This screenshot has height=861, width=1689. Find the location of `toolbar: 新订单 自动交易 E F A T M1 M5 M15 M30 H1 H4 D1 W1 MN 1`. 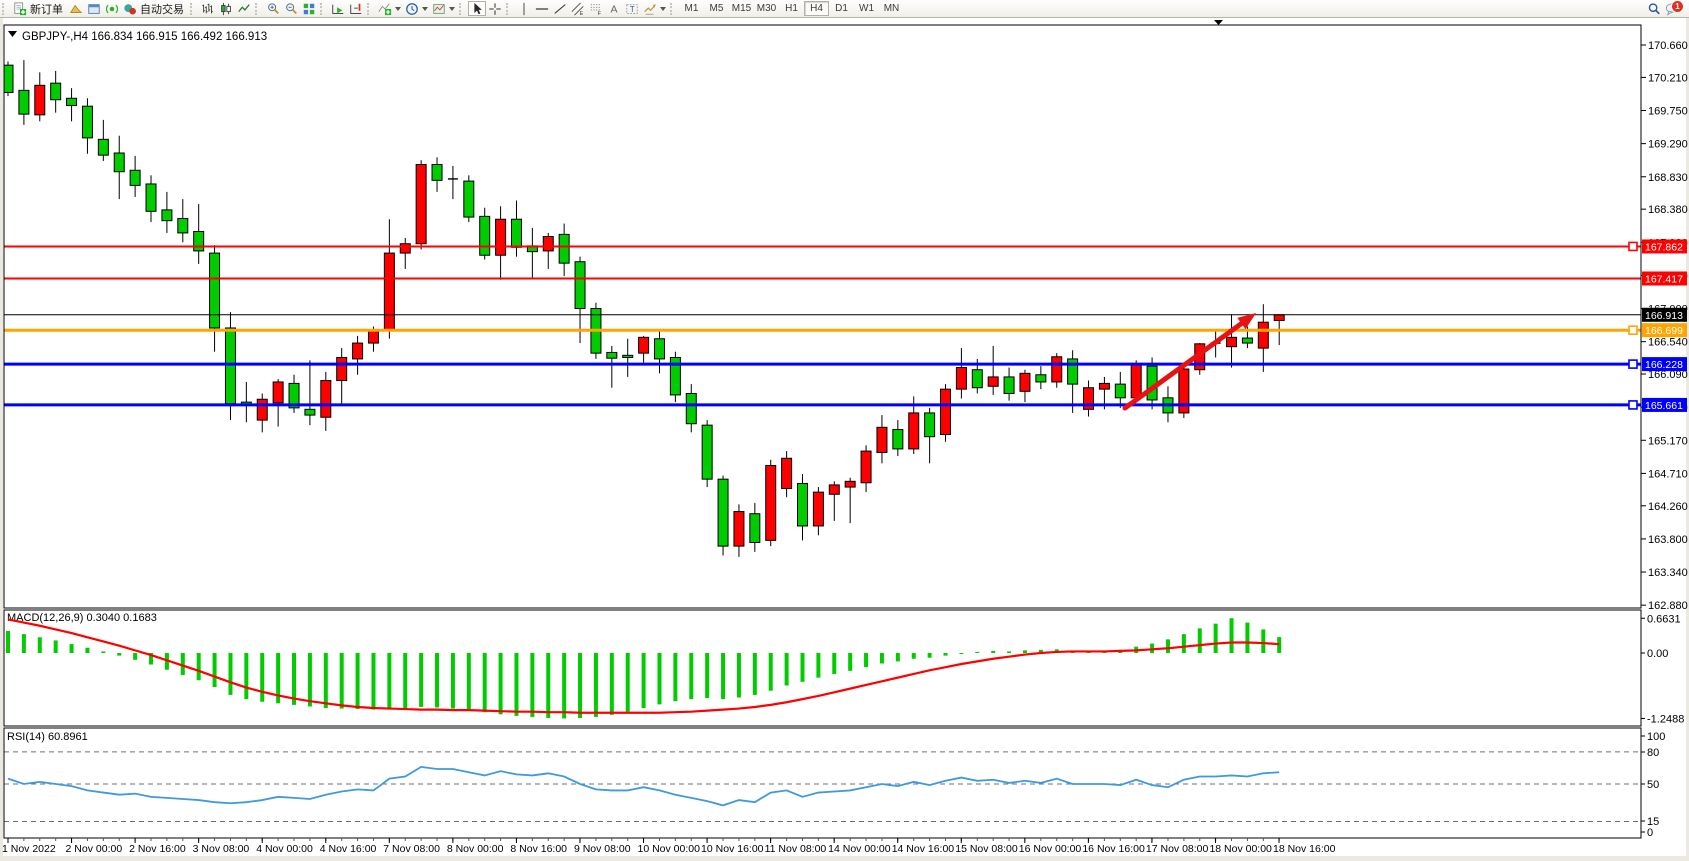

toolbar: 新订单 自动交易 E F A T M1 M5 M15 M30 H1 H4 D1 W1 MN 1 is located at coordinates (844, 9).